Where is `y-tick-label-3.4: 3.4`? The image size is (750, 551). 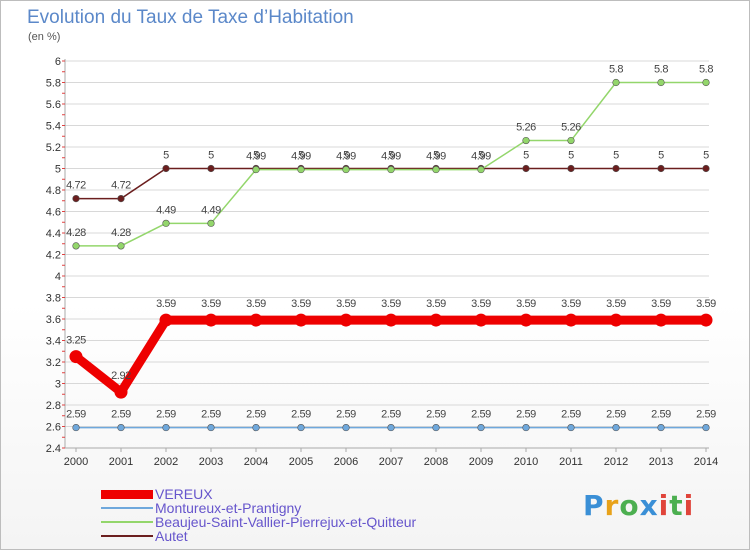 y-tick-label-3.4: 3.4 is located at coordinates (53, 342).